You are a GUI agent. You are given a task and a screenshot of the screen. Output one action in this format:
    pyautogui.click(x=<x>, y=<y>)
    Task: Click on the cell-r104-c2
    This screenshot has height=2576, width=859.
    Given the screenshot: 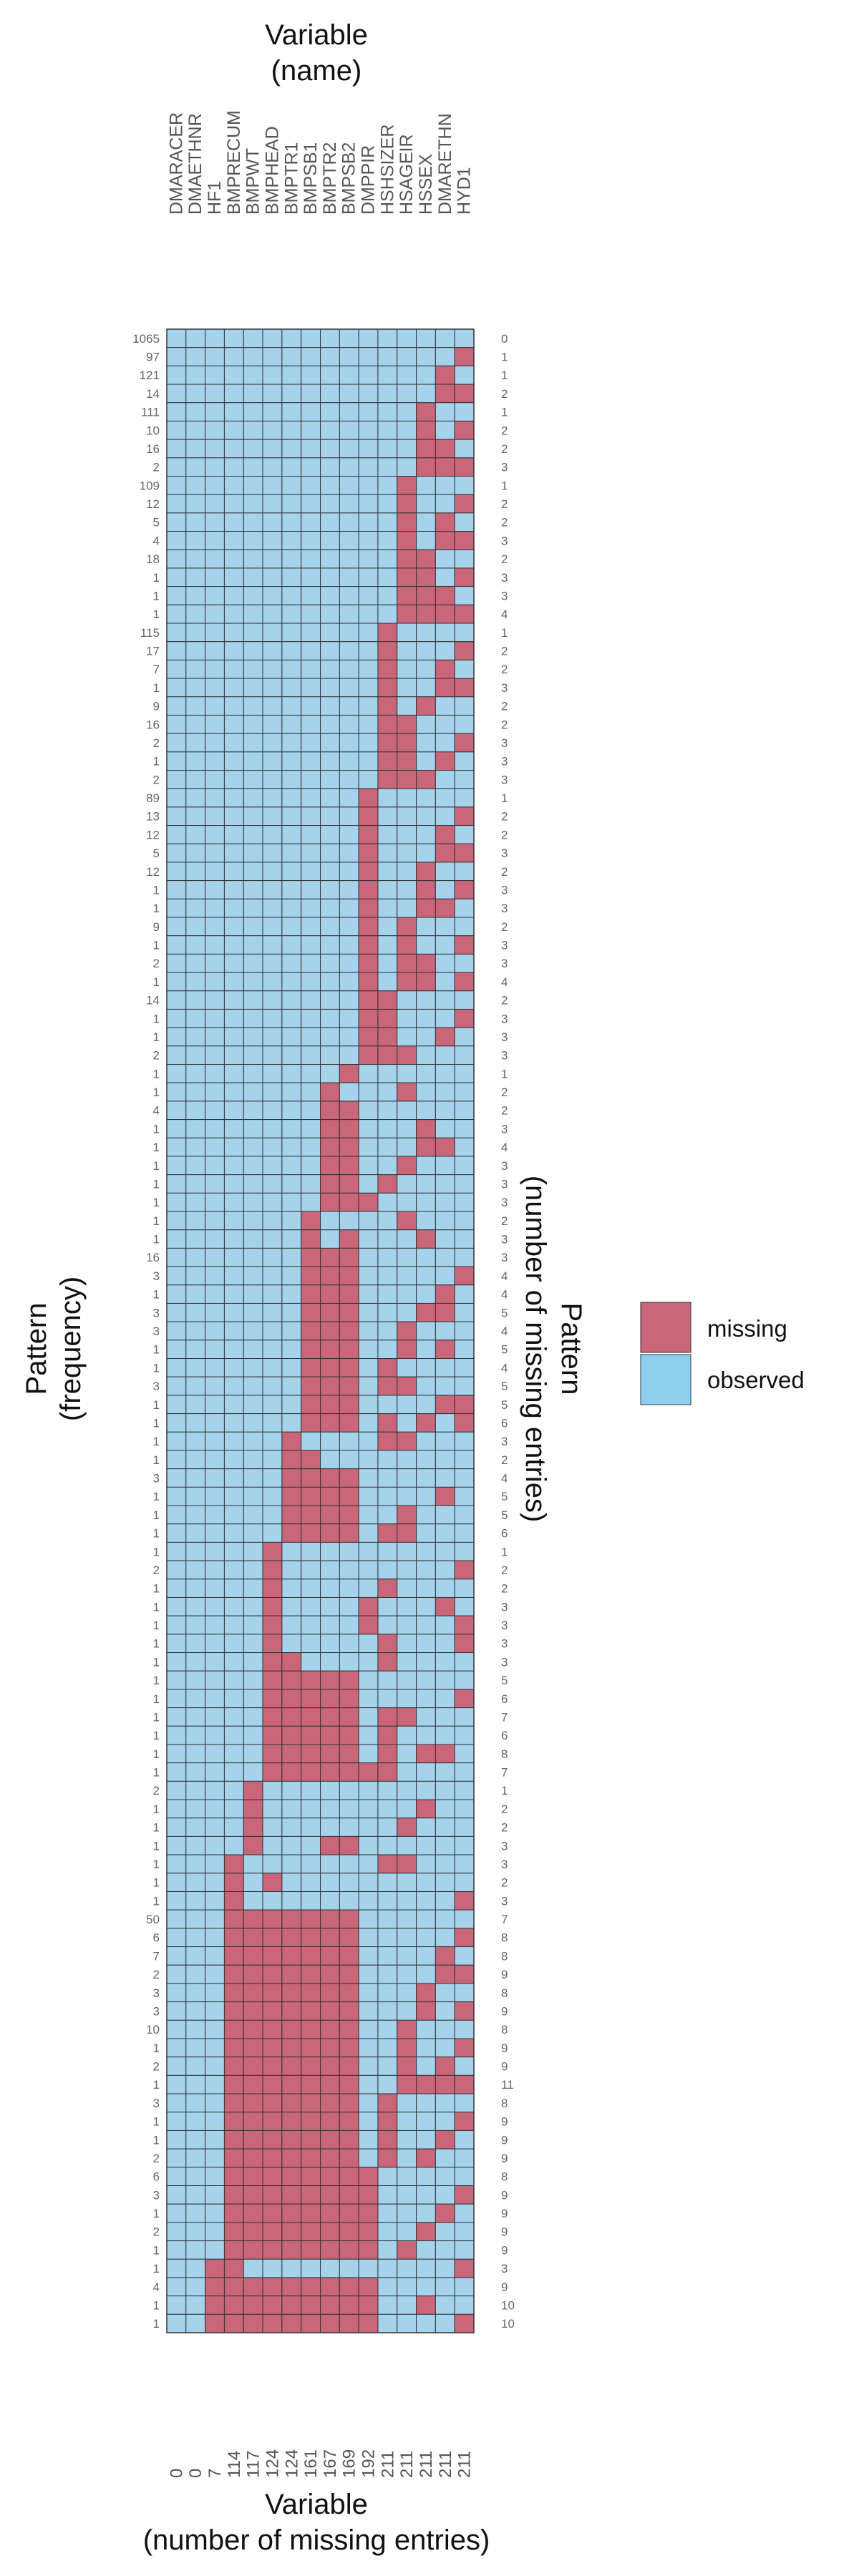 What is the action you would take?
    pyautogui.click(x=215, y=2250)
    